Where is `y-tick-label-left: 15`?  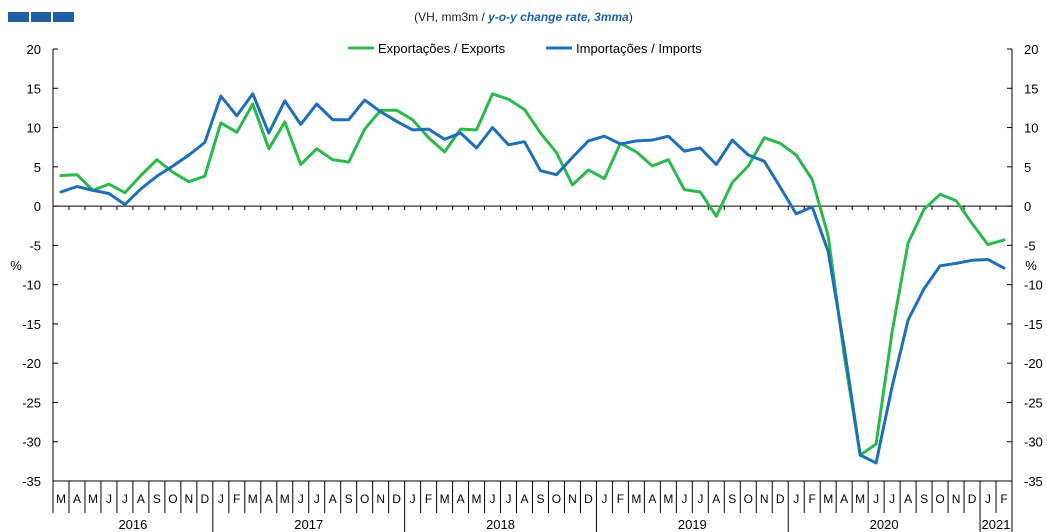 y-tick-label-left: 15 is located at coordinates (34, 88).